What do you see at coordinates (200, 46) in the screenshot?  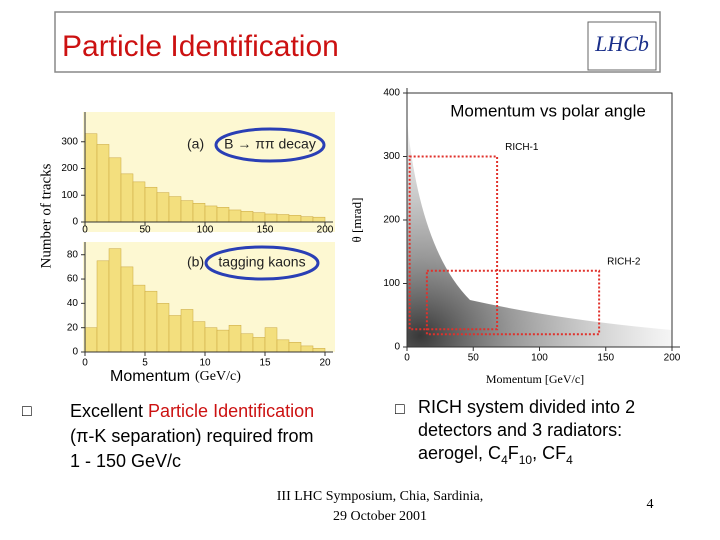 I see `slide-title: Particle Identification` at bounding box center [200, 46].